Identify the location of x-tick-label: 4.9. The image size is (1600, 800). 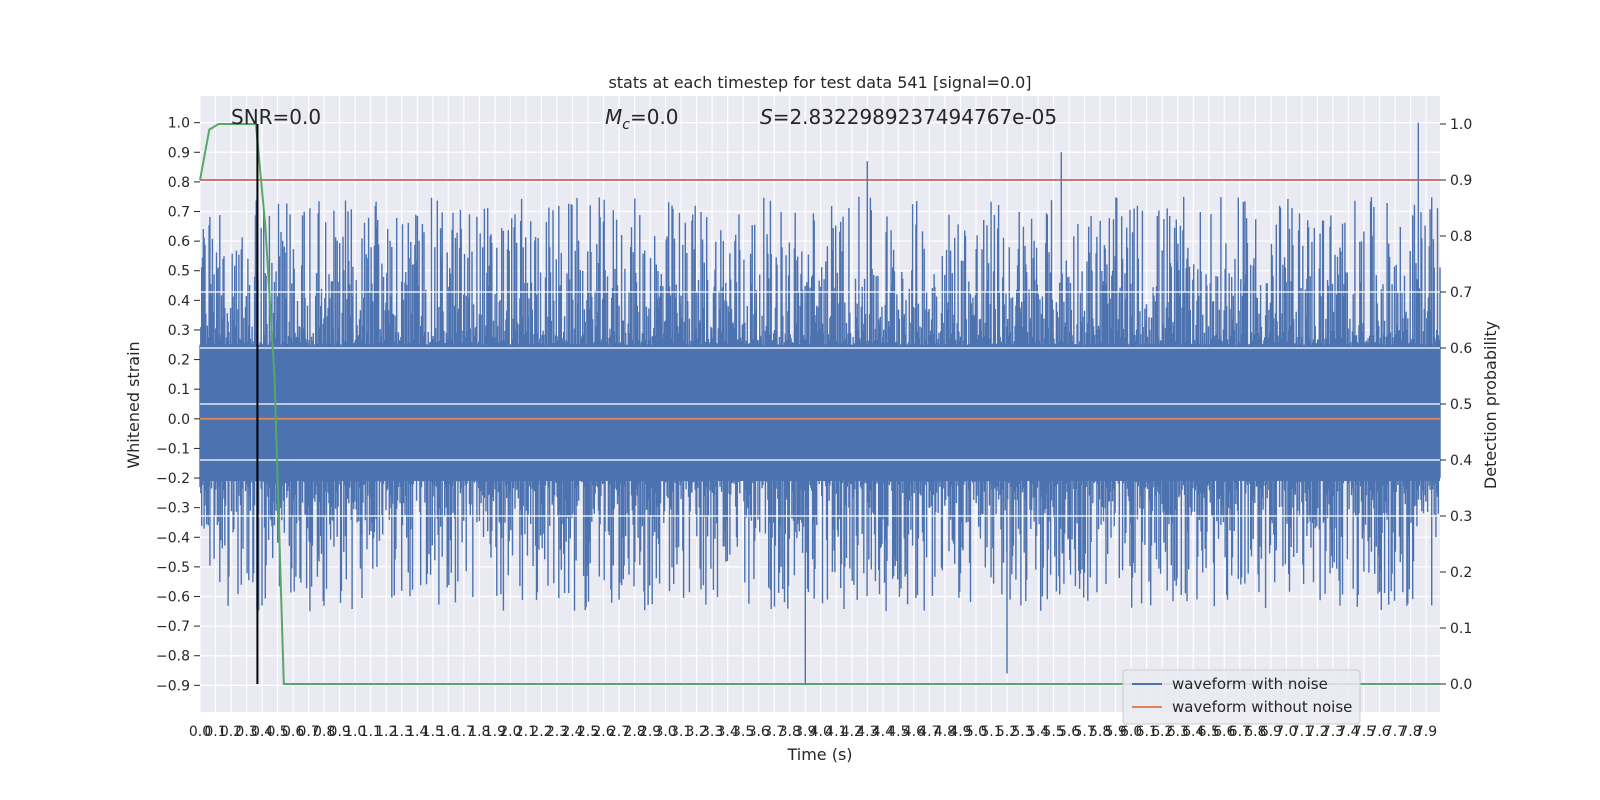
(960, 732).